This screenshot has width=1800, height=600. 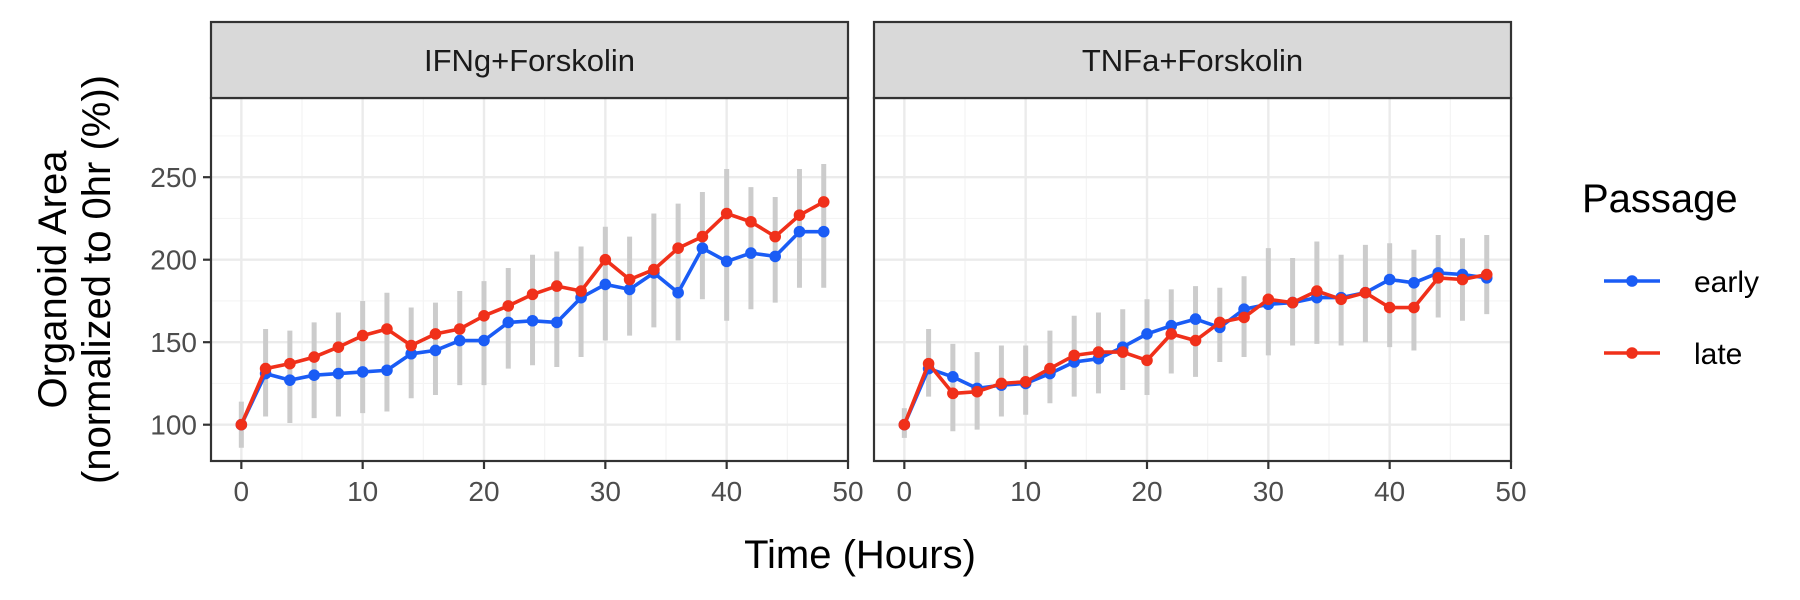 What do you see at coordinates (605, 491) in the screenshot?
I see `x-tick-label: 30` at bounding box center [605, 491].